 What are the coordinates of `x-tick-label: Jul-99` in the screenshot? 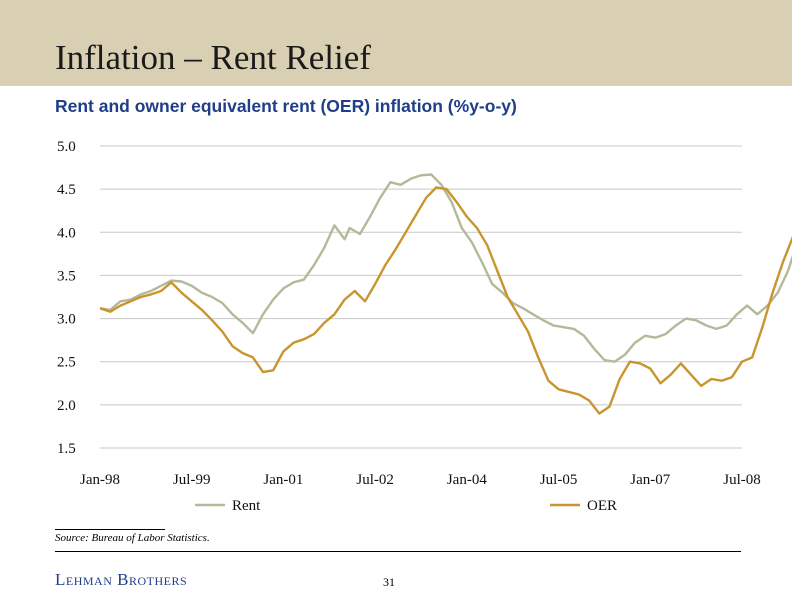 It's located at (192, 480).